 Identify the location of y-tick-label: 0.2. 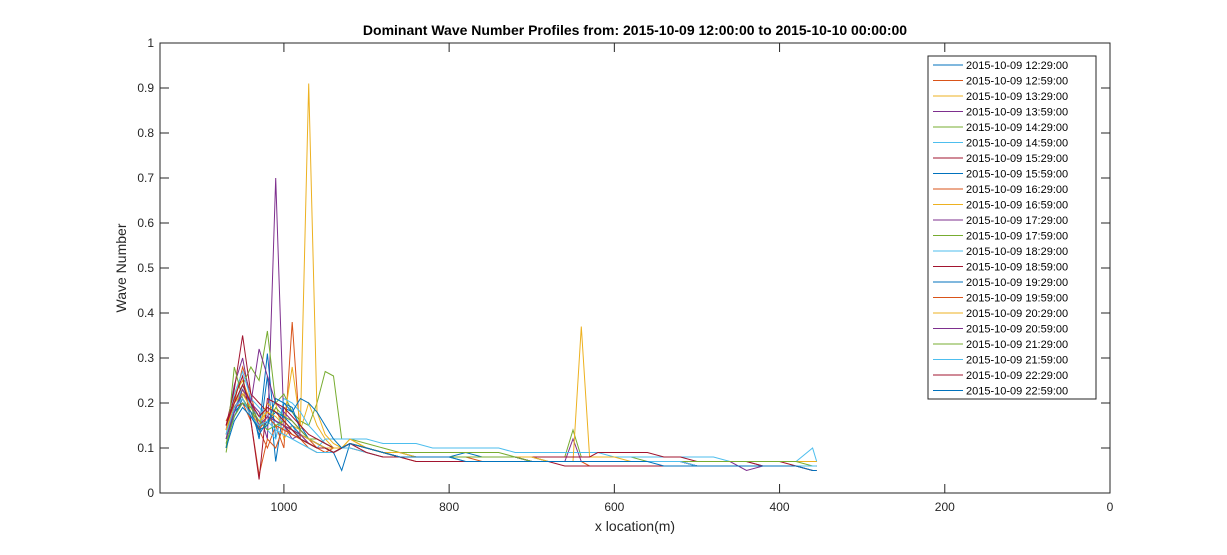
(145, 403).